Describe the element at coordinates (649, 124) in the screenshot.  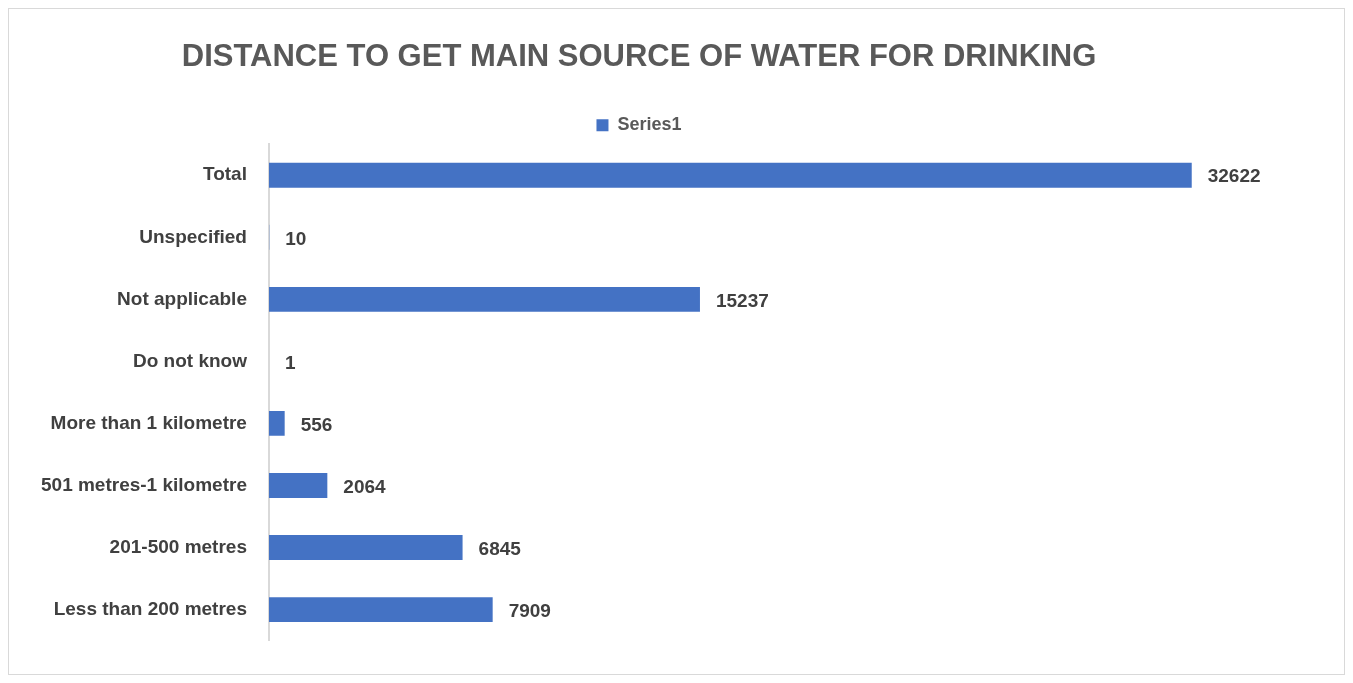
I see `legend-label: Series1` at that location.